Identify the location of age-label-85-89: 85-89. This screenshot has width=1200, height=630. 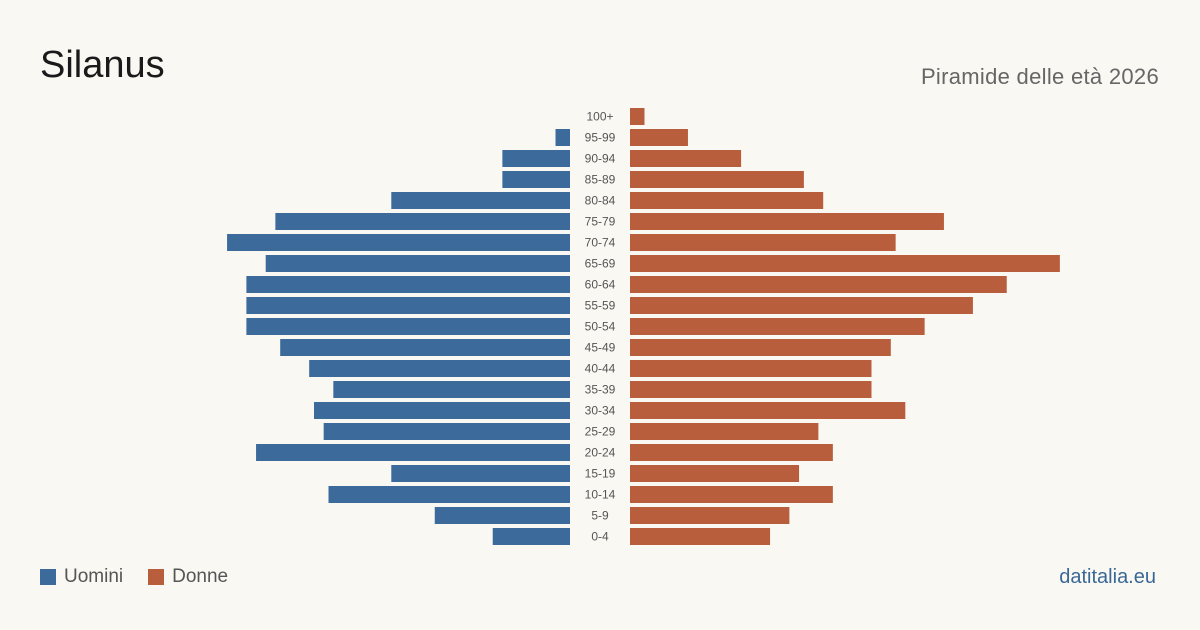
(600, 180).